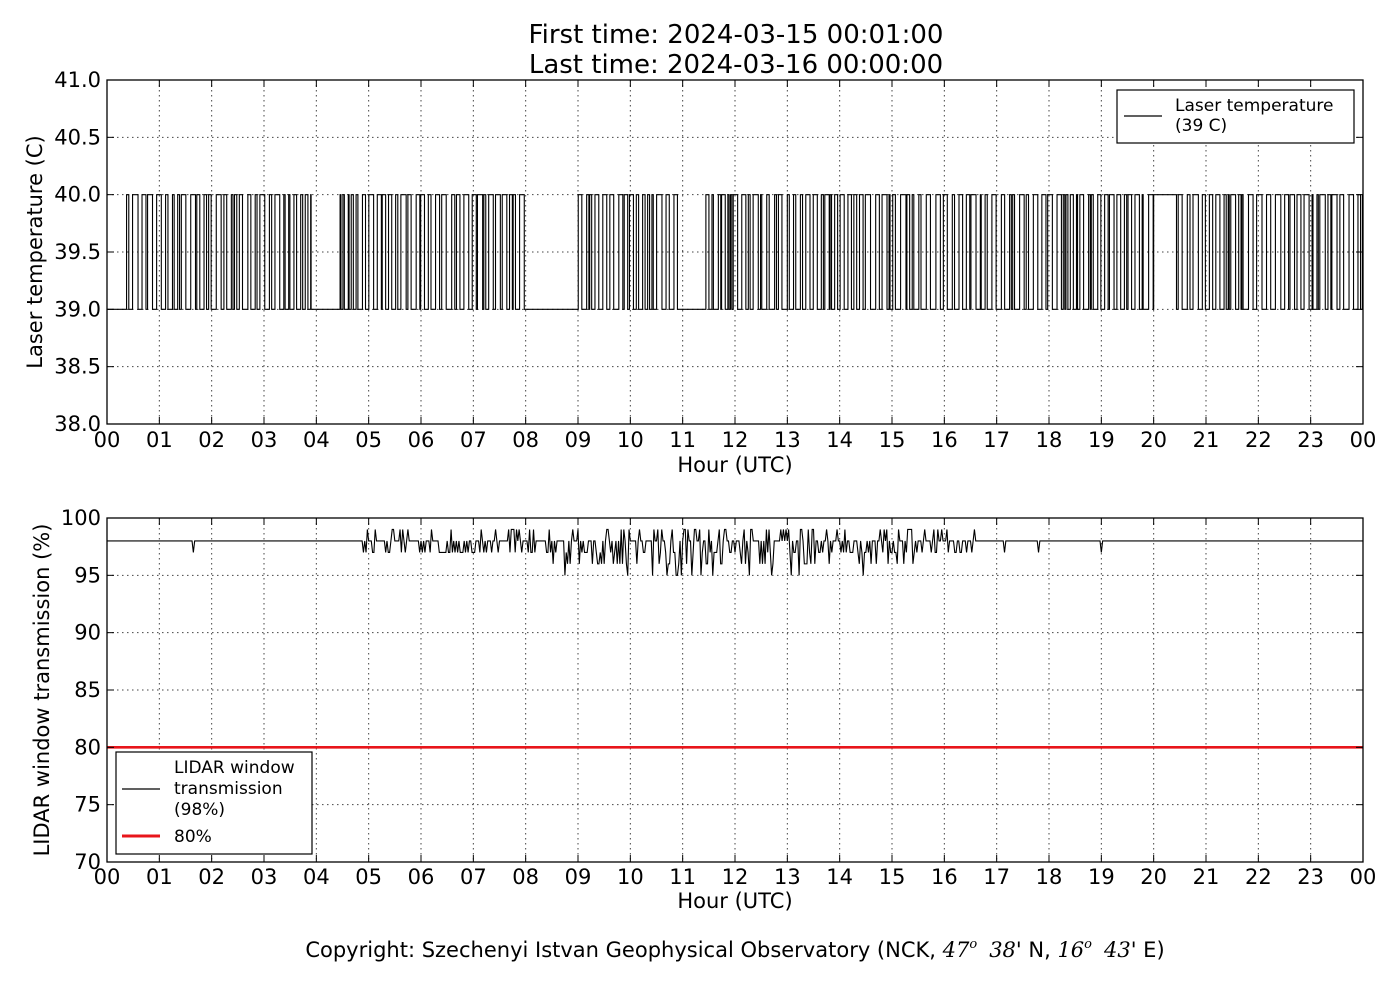 This screenshot has width=1400, height=1000. Describe the element at coordinates (228, 789) in the screenshot. I see `legend-label-lidar-2: transmission` at that location.